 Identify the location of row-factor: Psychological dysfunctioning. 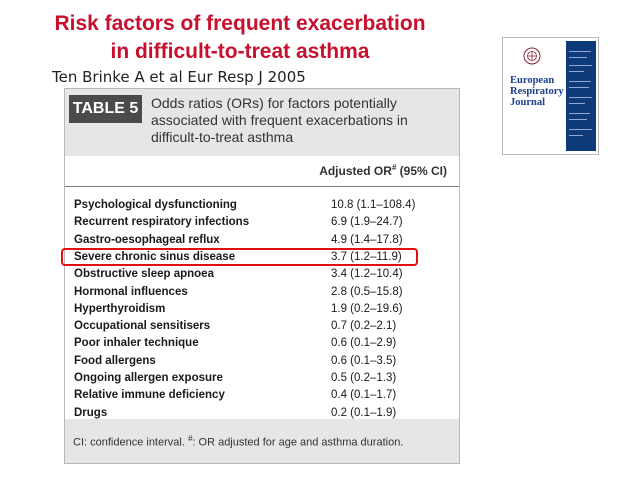
(155, 205).